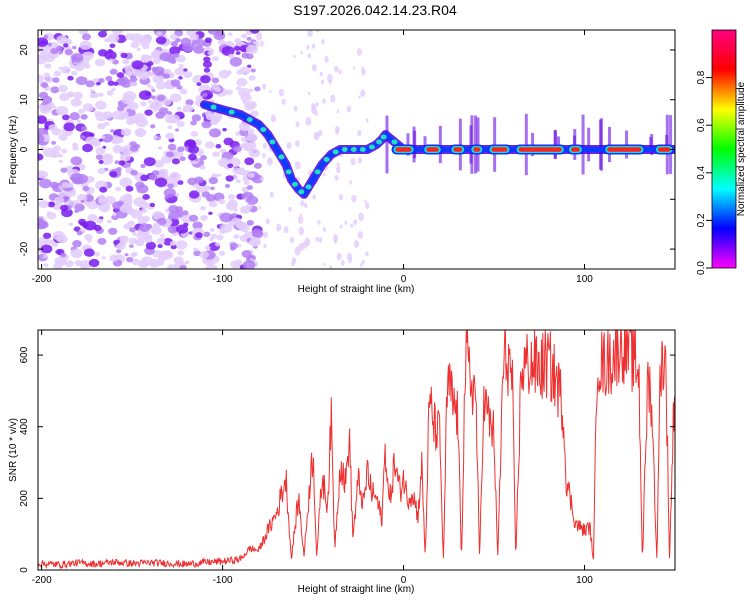 Image resolution: width=750 pixels, height=600 pixels. I want to click on colorbar-ticks: 0.0 0.2 0.4 0.6 0.8, so click(704, 172).